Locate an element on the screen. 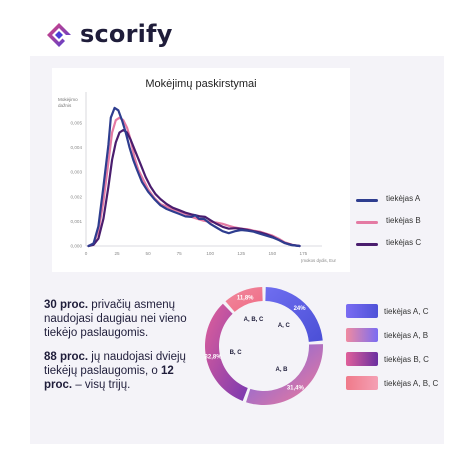 The width and height of the screenshot is (474, 474). donut-chart: 24% A, C 31,4% A, B 32,8% B, C 11,8% A, B, C is located at coordinates (264, 346).